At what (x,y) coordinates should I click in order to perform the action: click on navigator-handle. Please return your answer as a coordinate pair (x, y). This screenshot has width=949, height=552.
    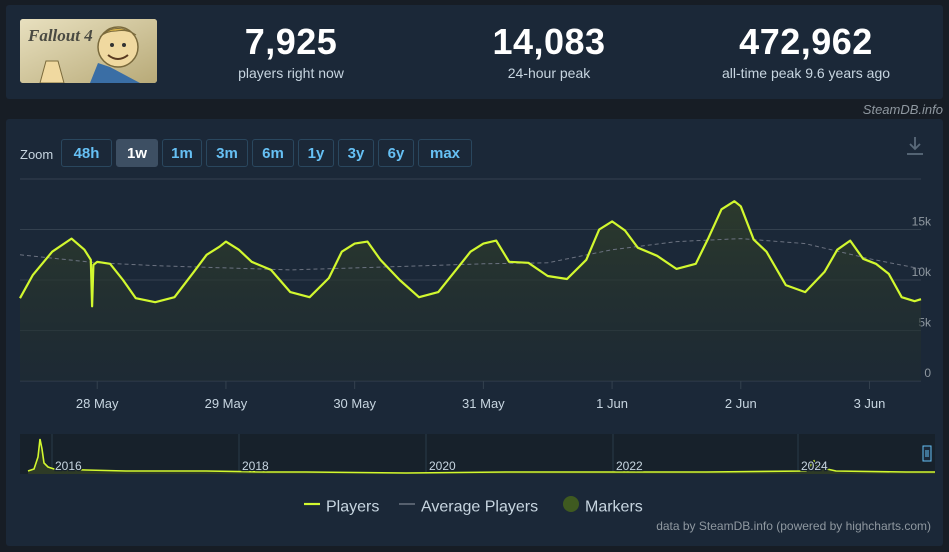
    Looking at the image, I should click on (927, 453).